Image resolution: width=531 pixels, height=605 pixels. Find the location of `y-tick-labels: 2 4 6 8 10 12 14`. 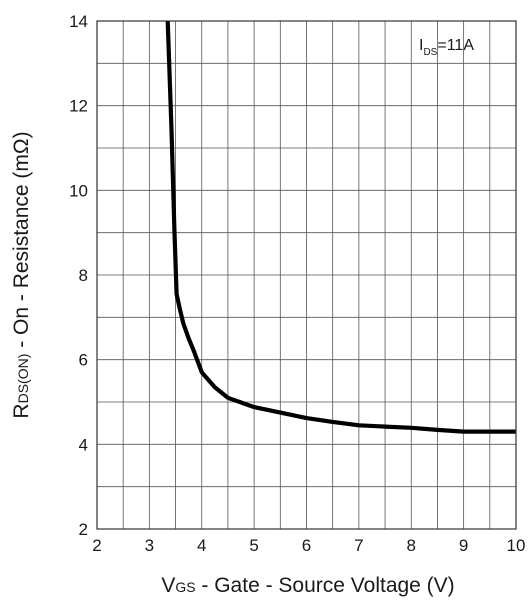

y-tick-labels: 2 4 6 8 10 12 14 is located at coordinates (78, 275).